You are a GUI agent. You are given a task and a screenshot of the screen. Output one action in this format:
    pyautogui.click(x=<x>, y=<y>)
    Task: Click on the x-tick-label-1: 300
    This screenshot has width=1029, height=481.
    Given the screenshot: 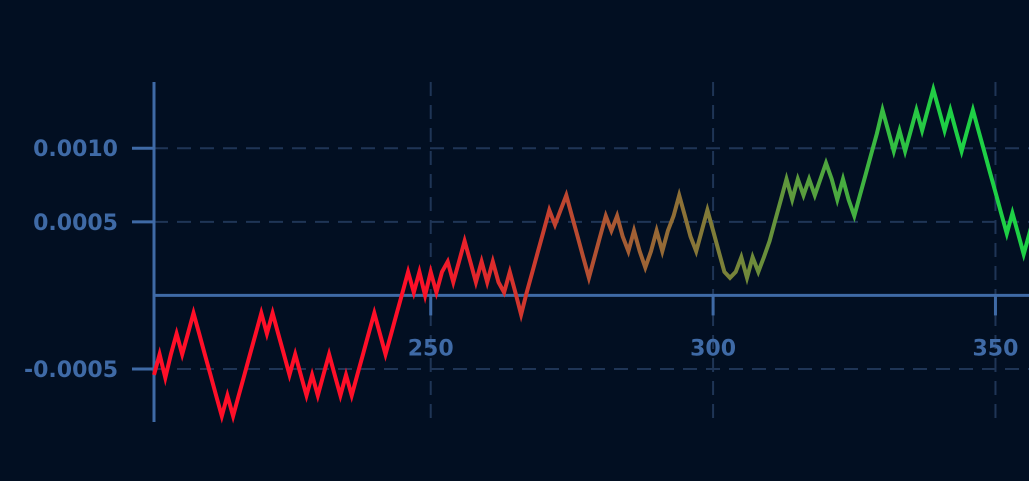 What is the action you would take?
    pyautogui.click(x=713, y=348)
    